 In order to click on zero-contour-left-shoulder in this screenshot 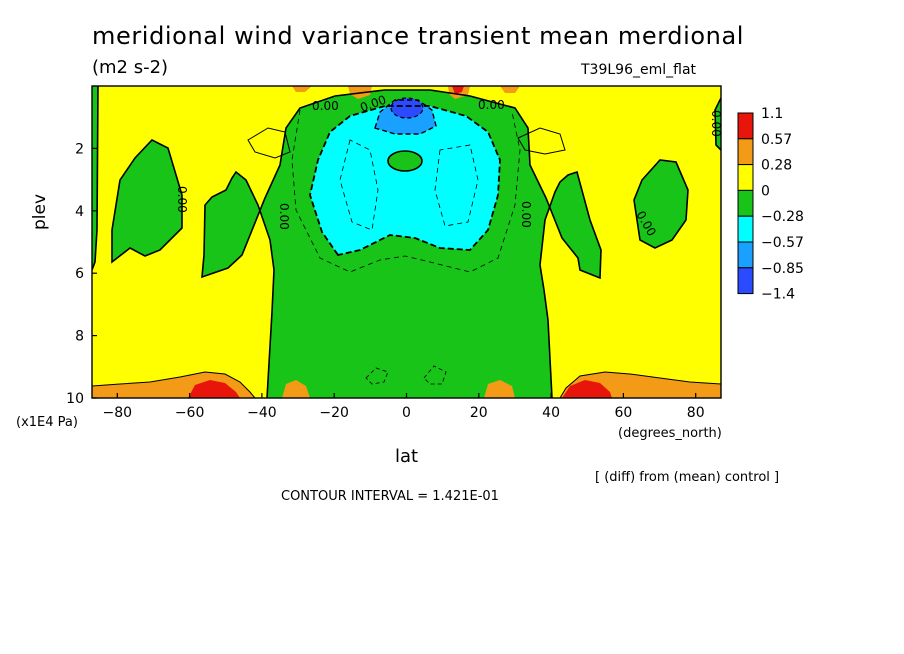, I will do `click(147, 201)`.